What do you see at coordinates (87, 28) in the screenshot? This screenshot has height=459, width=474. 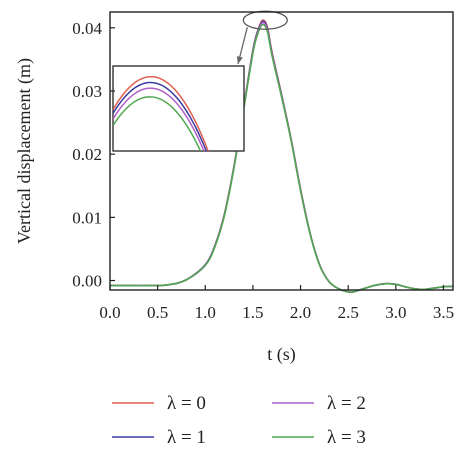 I see `y-tick-label: 0.04` at bounding box center [87, 28].